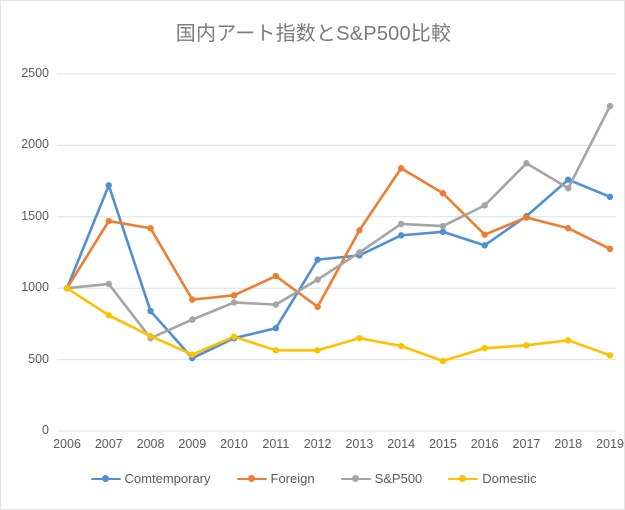 Image resolution: width=625 pixels, height=510 pixels. I want to click on x-axis-tick-label: 2014, so click(401, 444).